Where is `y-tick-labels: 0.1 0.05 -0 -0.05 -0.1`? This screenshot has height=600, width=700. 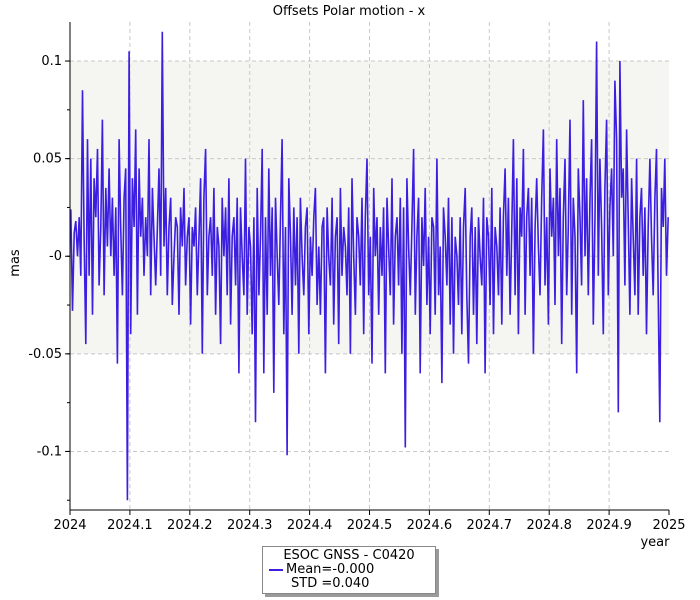 y-tick-labels: 0.1 0.05 -0 -0.05 -0.1 is located at coordinates (45, 256).